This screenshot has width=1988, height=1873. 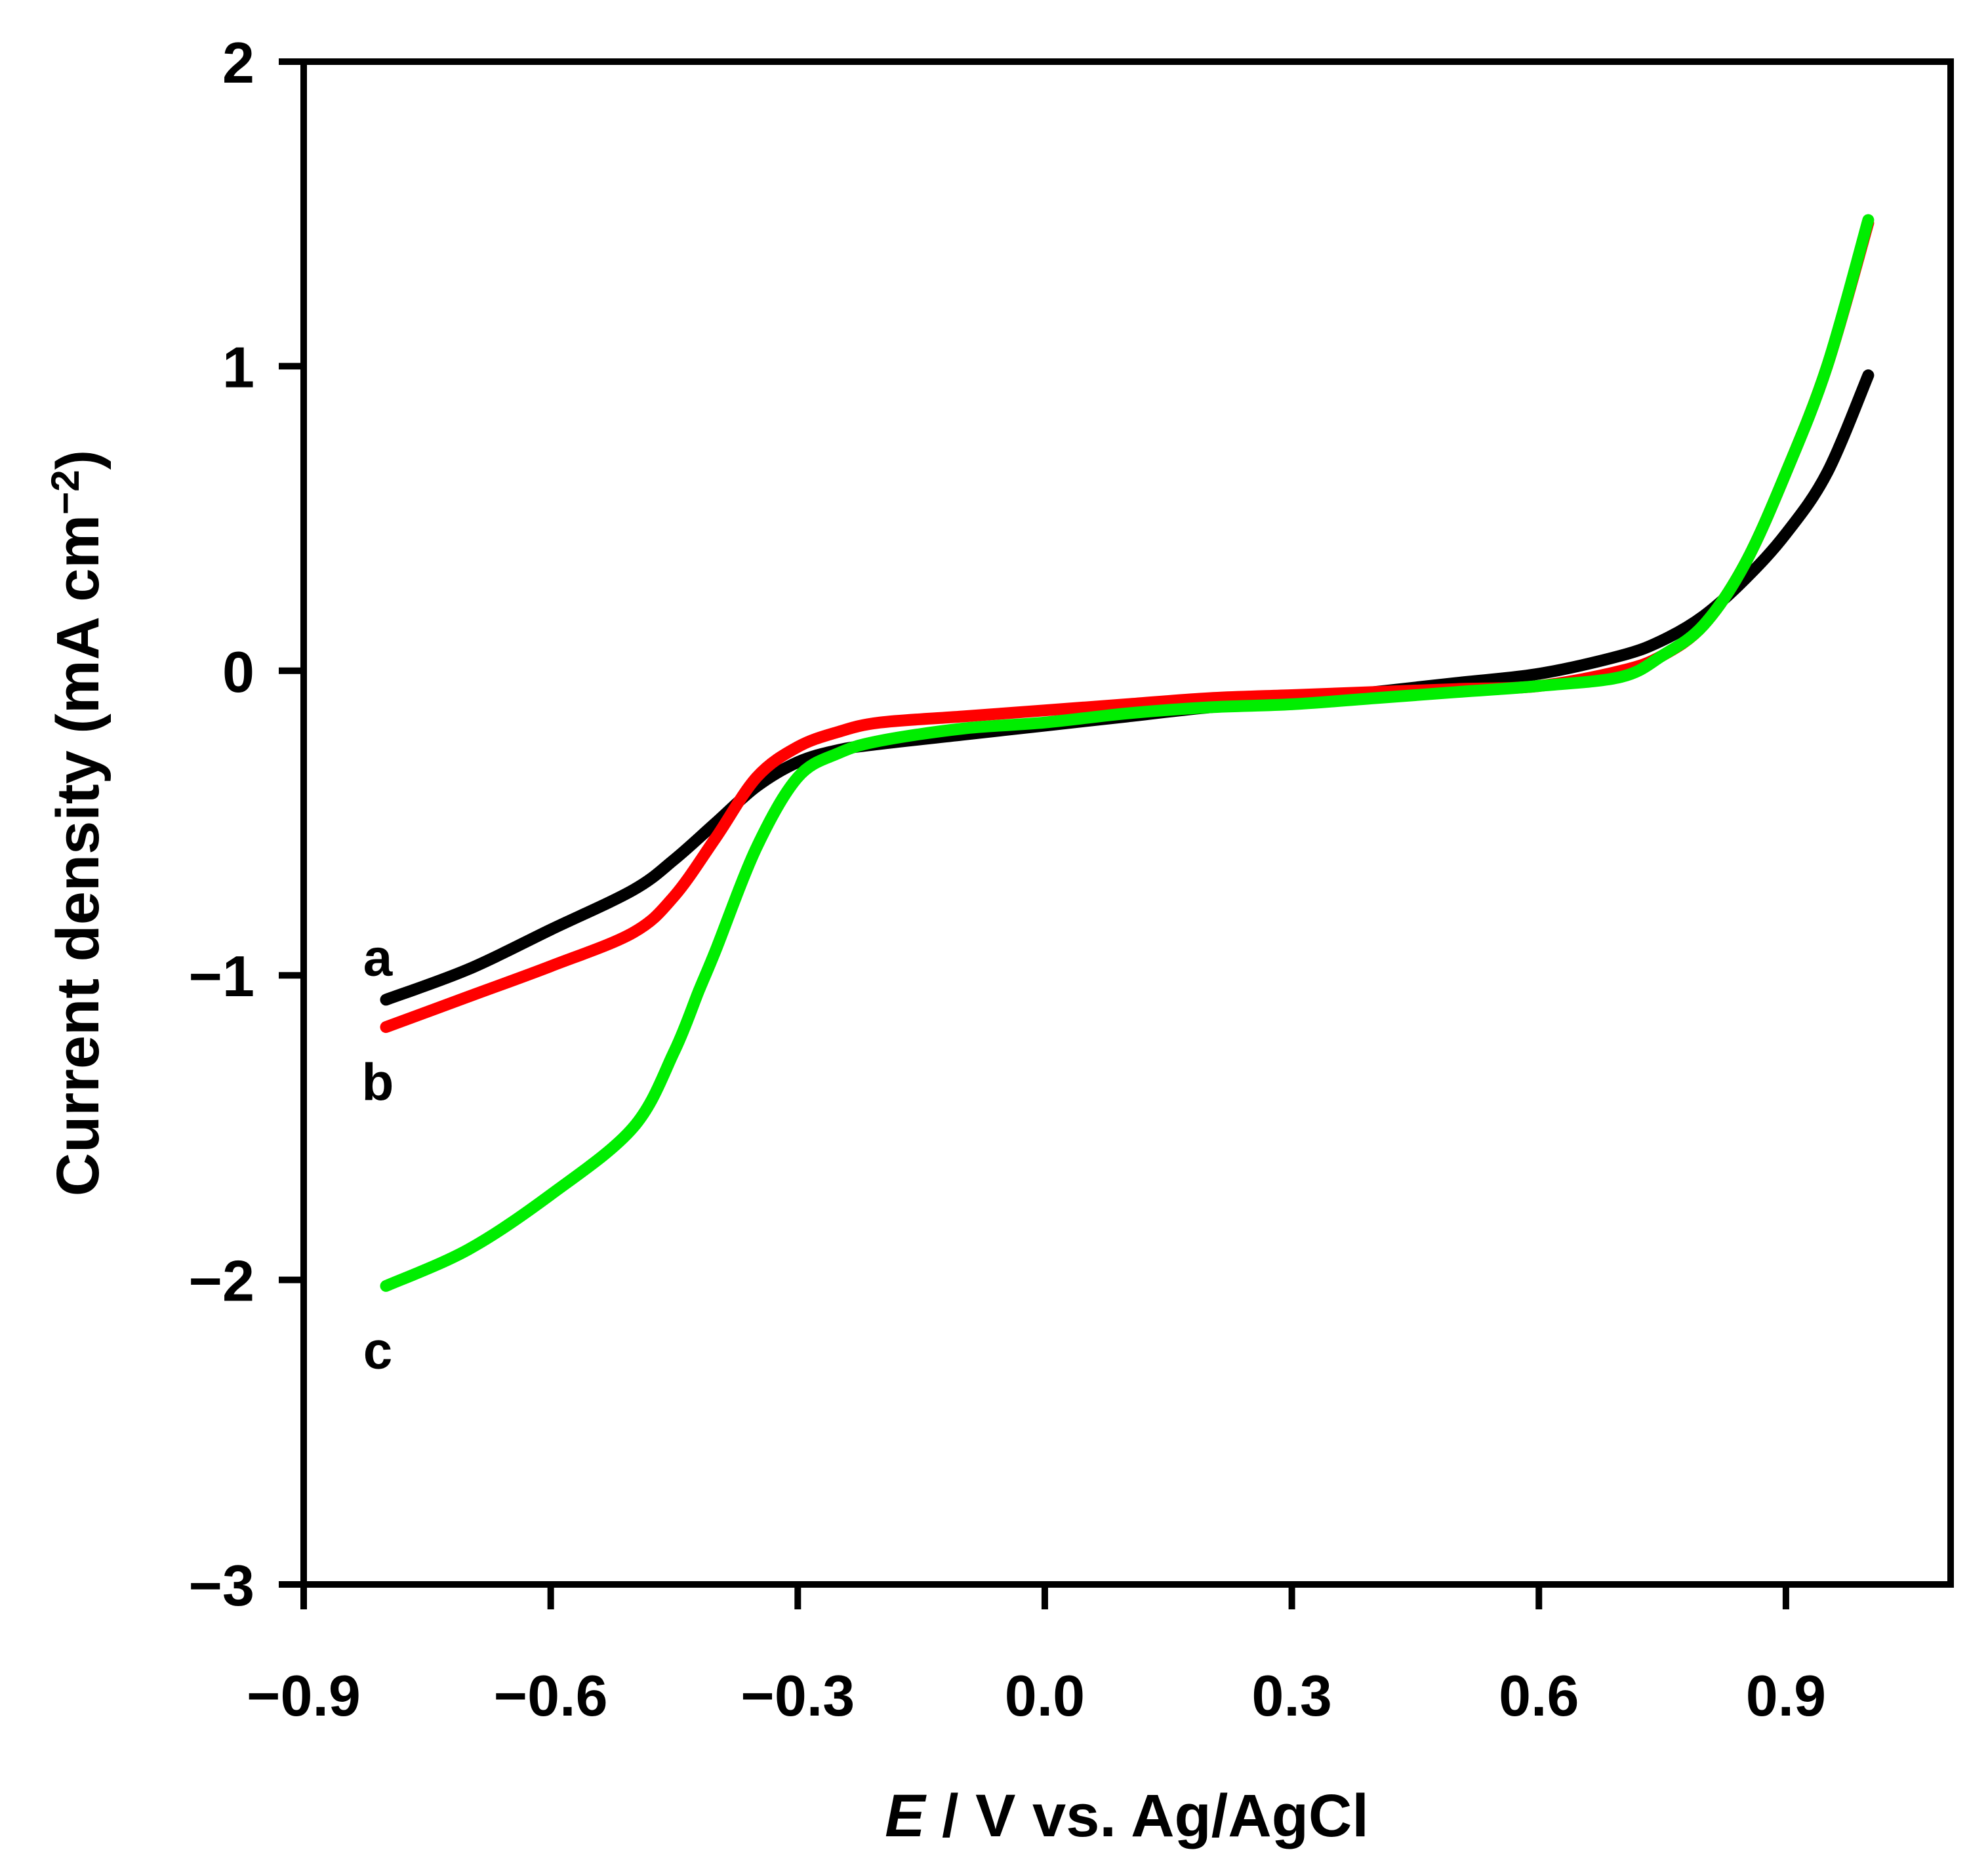 What do you see at coordinates (1045, 1695) in the screenshot?
I see `x-tick-label: 0.0` at bounding box center [1045, 1695].